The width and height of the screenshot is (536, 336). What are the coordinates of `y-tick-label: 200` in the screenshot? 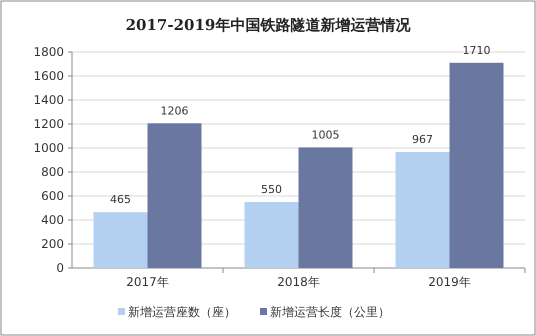 It's located at (52, 244).